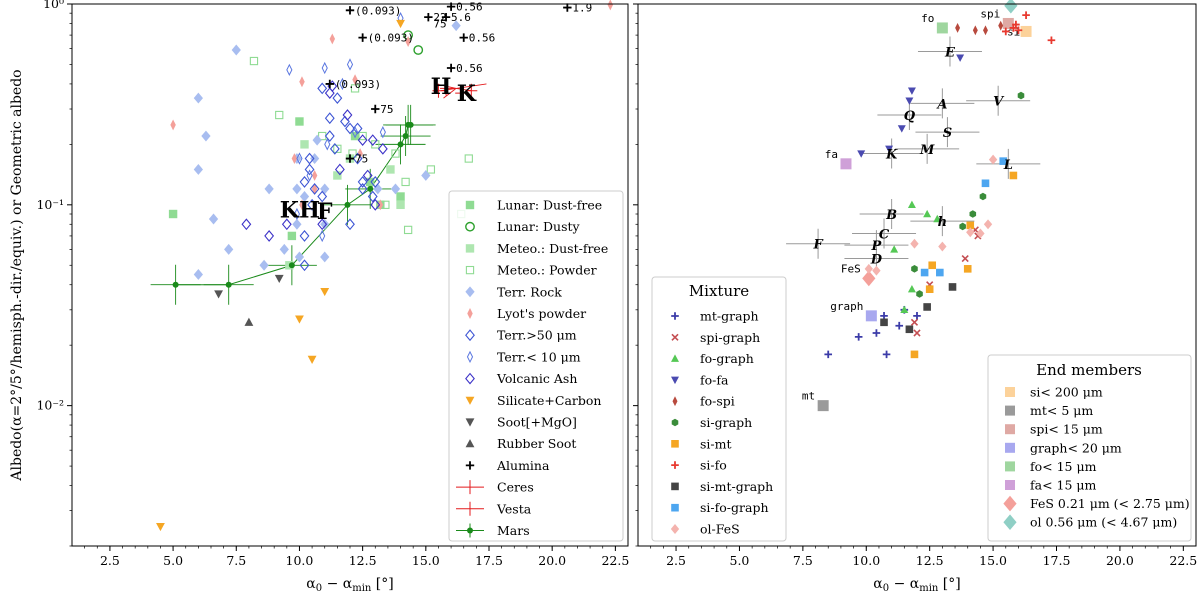 The width and height of the screenshot is (1200, 599). Describe the element at coordinates (1010, 485) in the screenshot. I see `legend-swatch-fa` at that location.